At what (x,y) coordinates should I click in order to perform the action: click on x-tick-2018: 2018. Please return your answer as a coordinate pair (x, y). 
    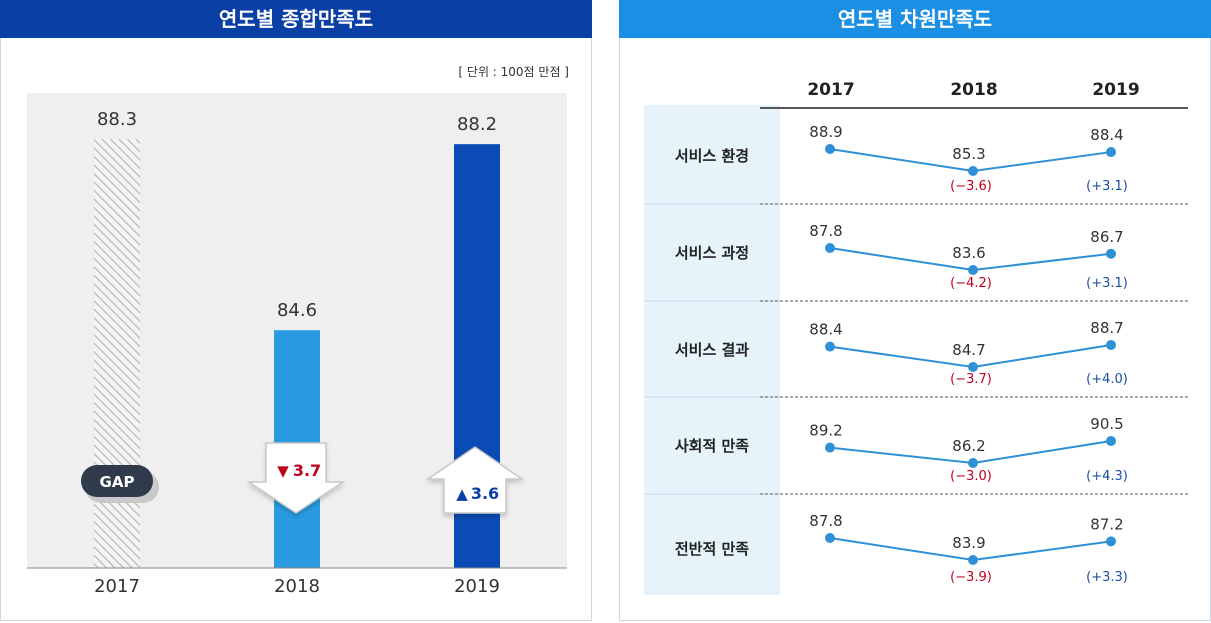
    Looking at the image, I should click on (297, 586).